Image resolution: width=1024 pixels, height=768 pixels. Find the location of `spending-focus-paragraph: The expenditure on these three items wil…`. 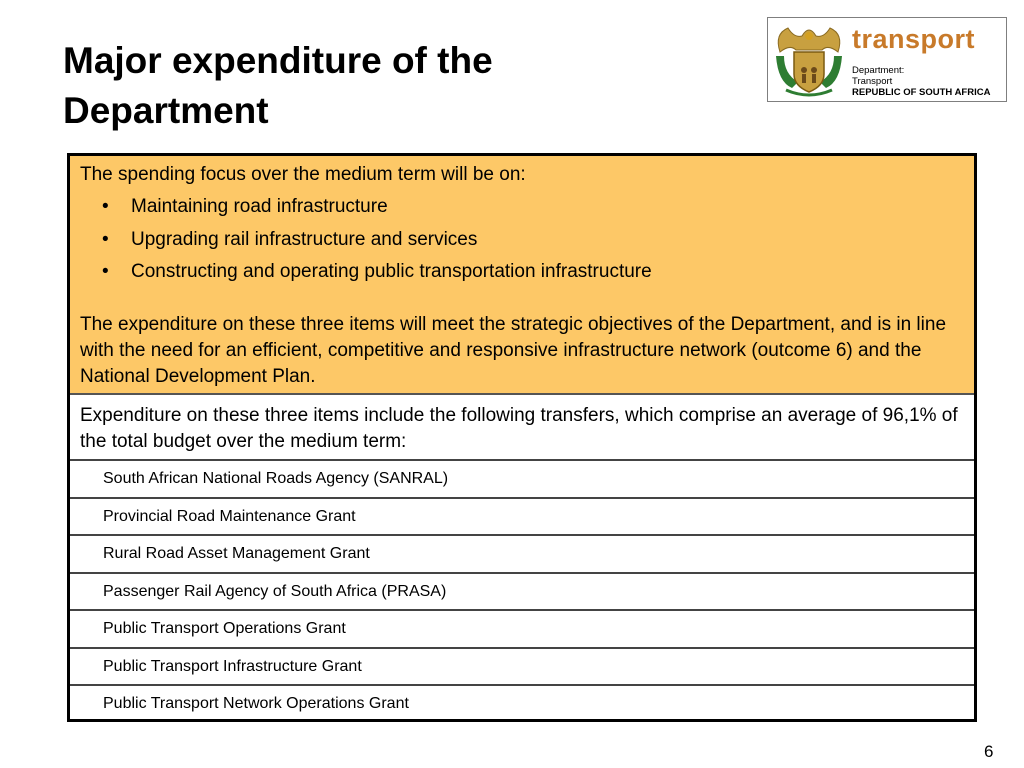

spending-focus-paragraph: The expenditure on these three items wil… is located at coordinates (513, 350).